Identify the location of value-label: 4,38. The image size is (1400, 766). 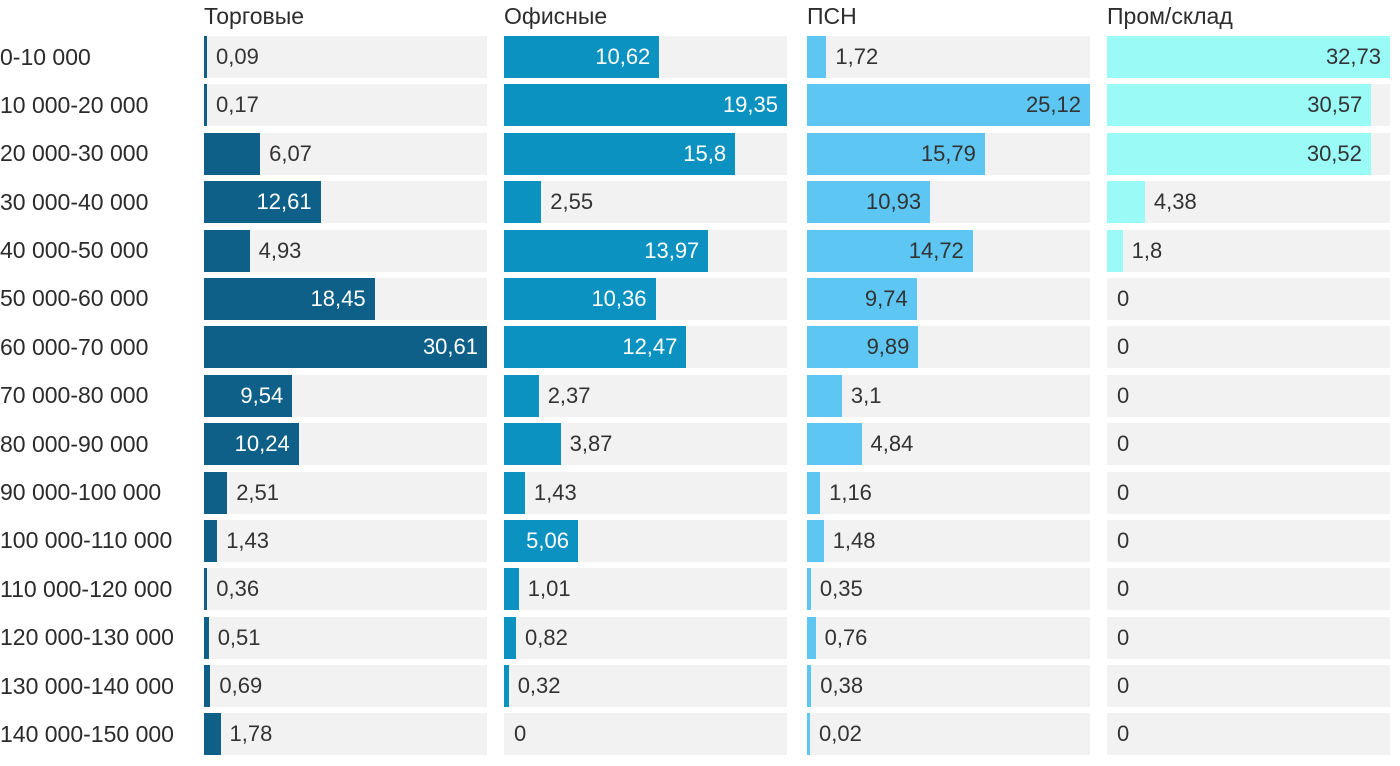
(1175, 202).